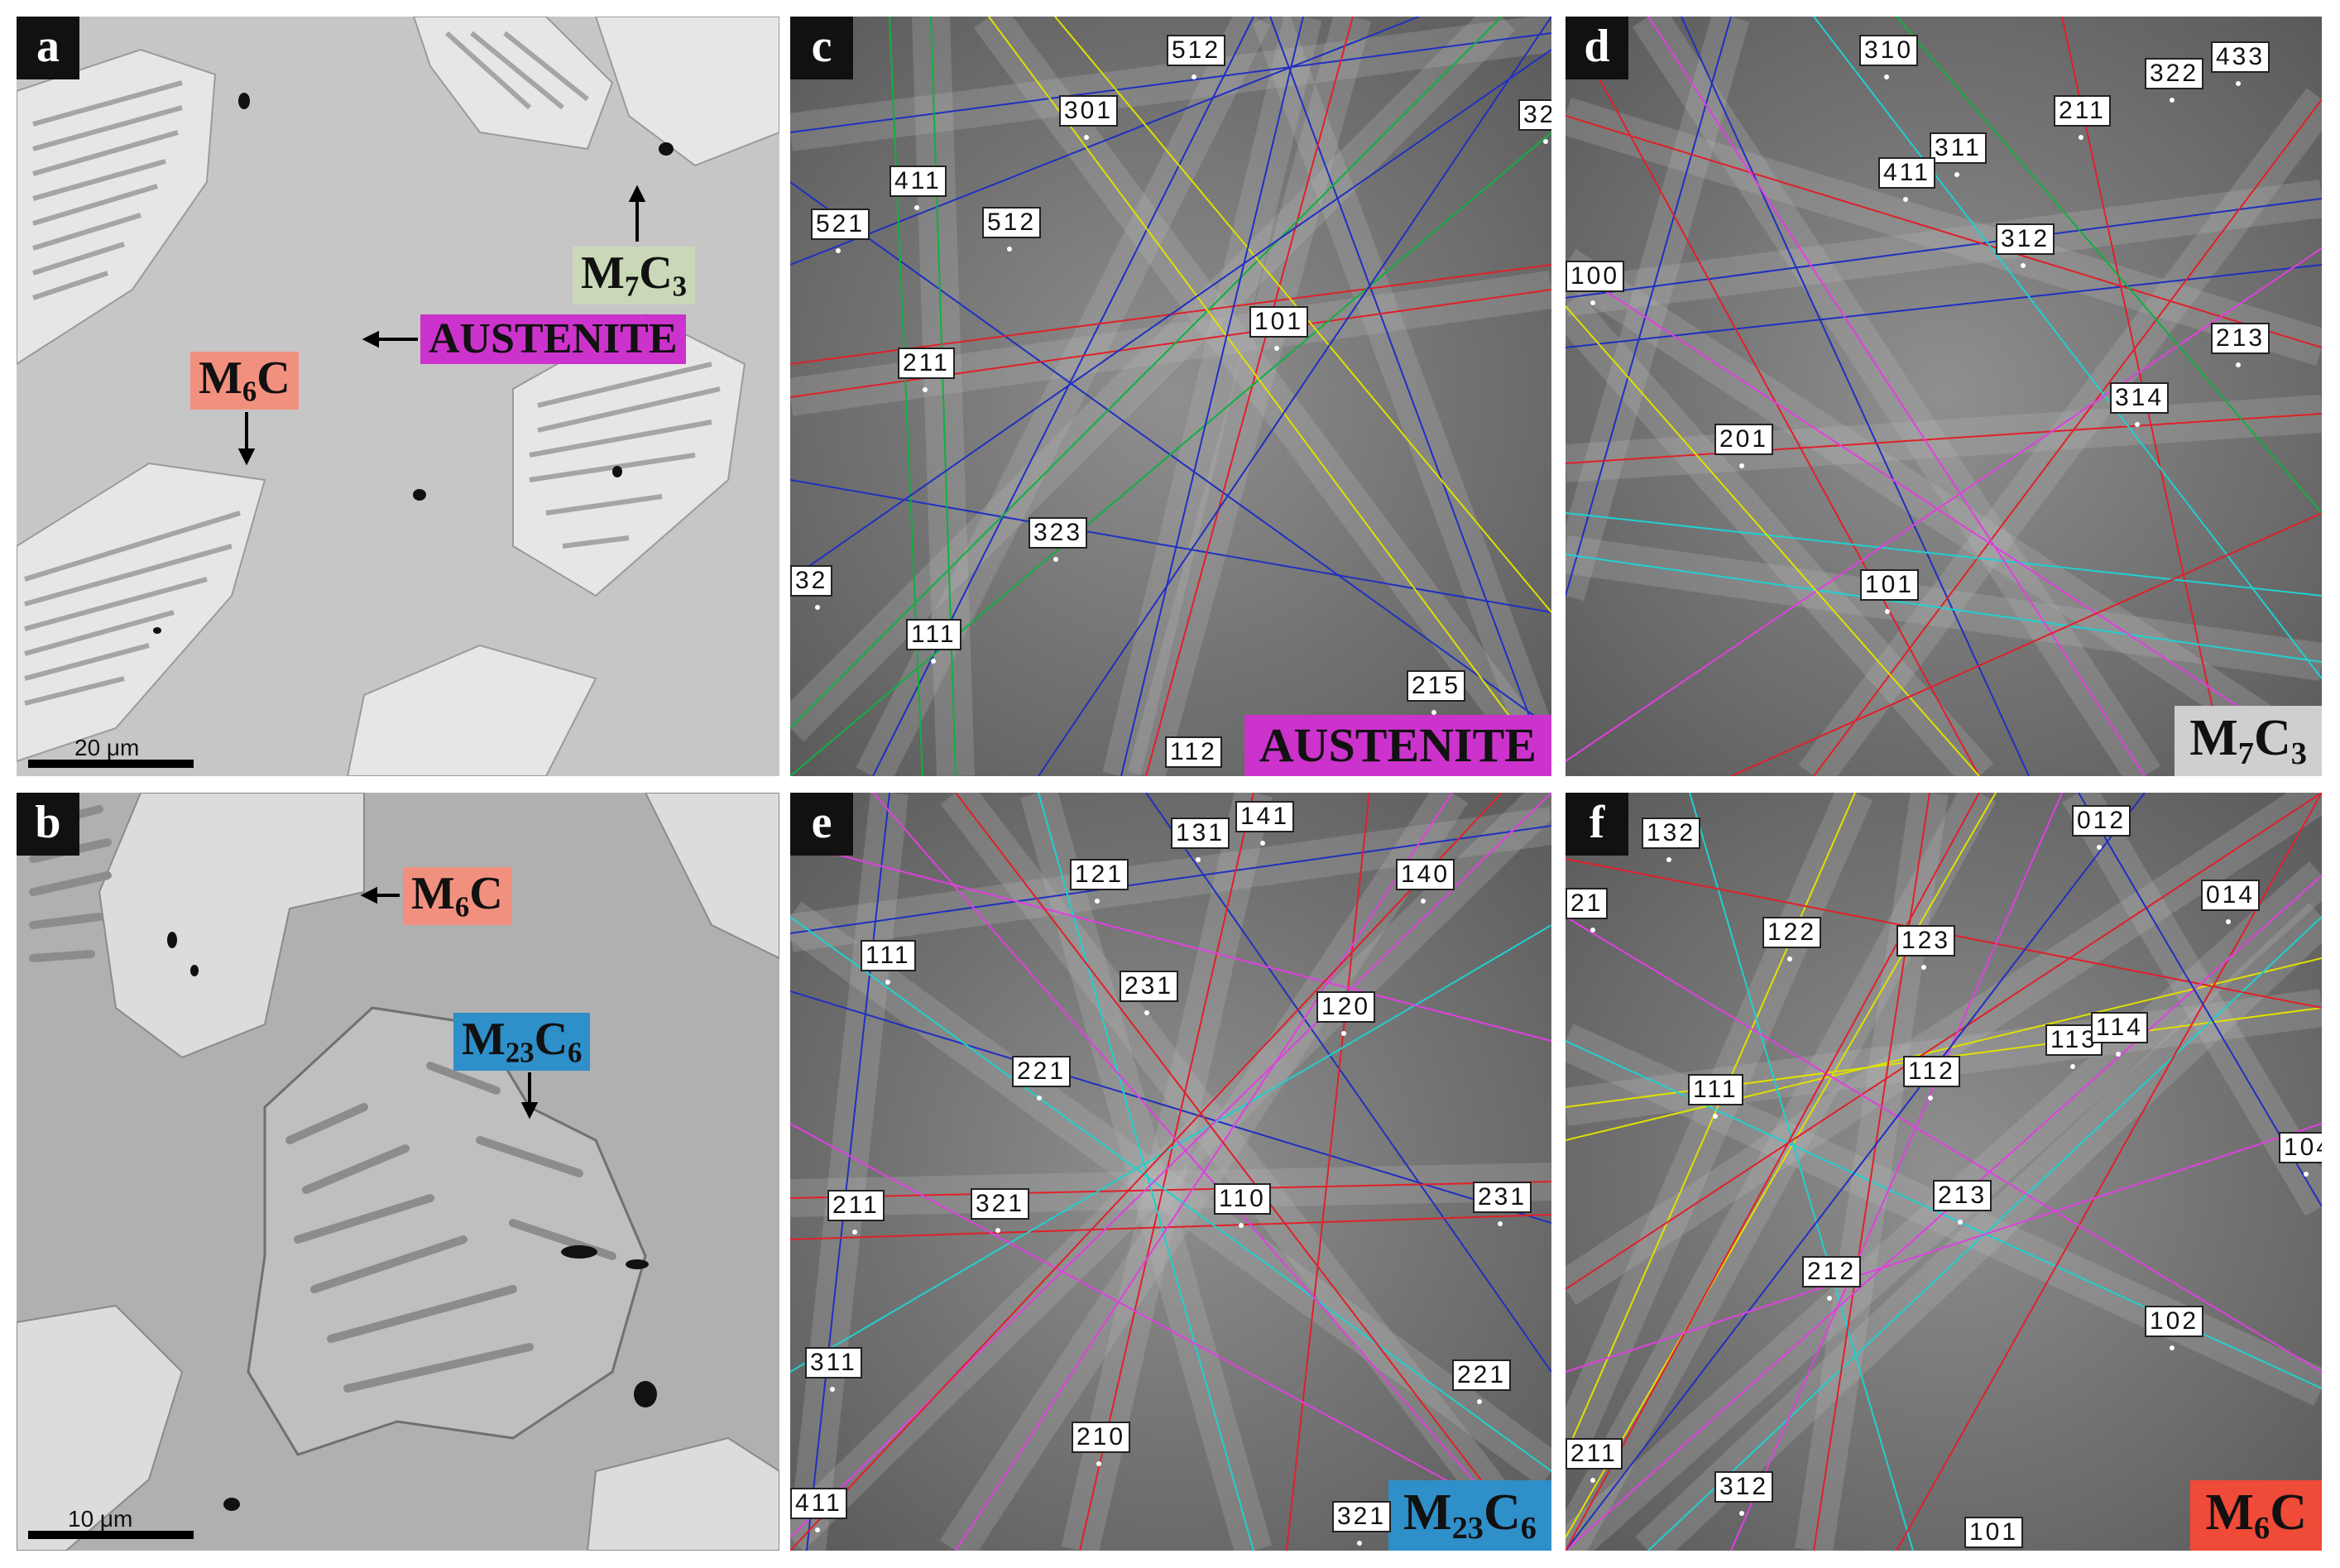 The image size is (2340, 1568). I want to click on zone-axis-label: 132, so click(1671, 834).